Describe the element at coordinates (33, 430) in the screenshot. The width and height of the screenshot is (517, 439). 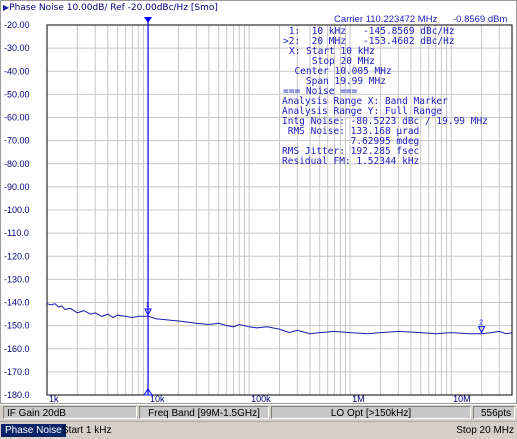
I see `trace-tab-phase-noise: Phase Noise` at that location.